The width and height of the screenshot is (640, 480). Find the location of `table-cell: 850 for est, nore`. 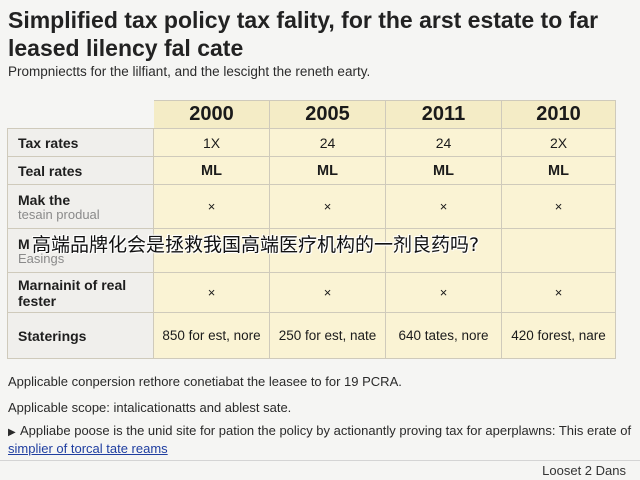

table-cell: 850 for est, nore is located at coordinates (211, 335).